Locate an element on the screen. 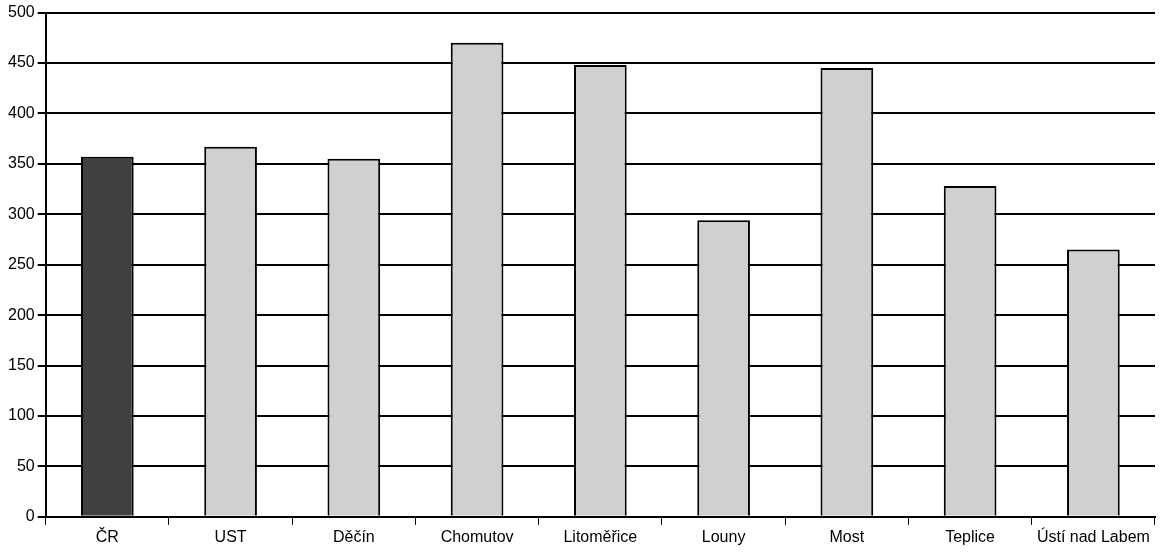  y-tick-label: 100 is located at coordinates (21, 415).